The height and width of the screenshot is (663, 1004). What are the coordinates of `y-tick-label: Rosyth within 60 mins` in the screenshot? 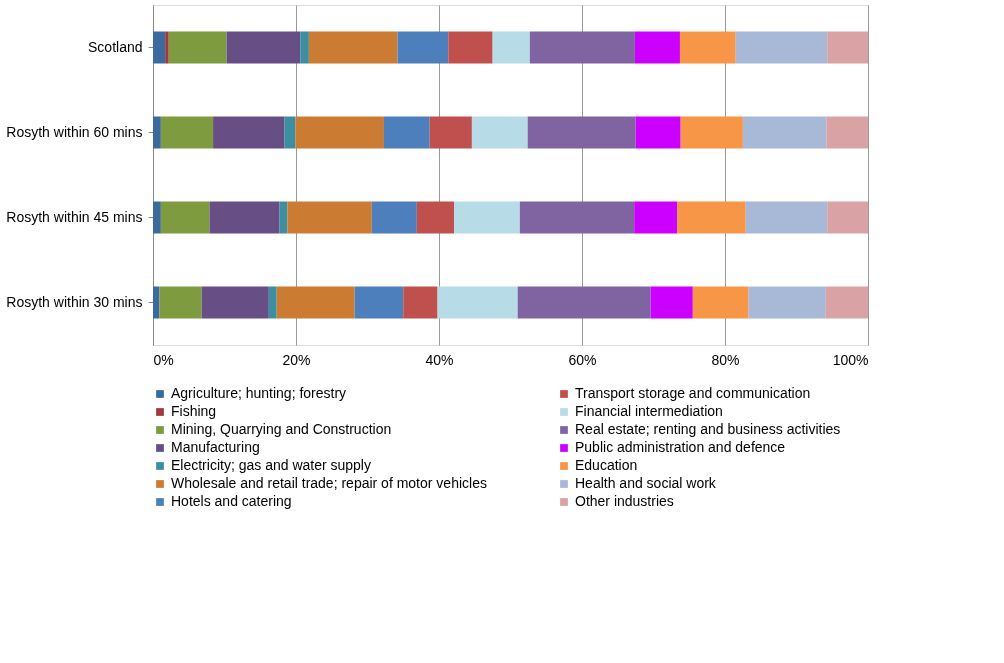 It's located at (74, 131).